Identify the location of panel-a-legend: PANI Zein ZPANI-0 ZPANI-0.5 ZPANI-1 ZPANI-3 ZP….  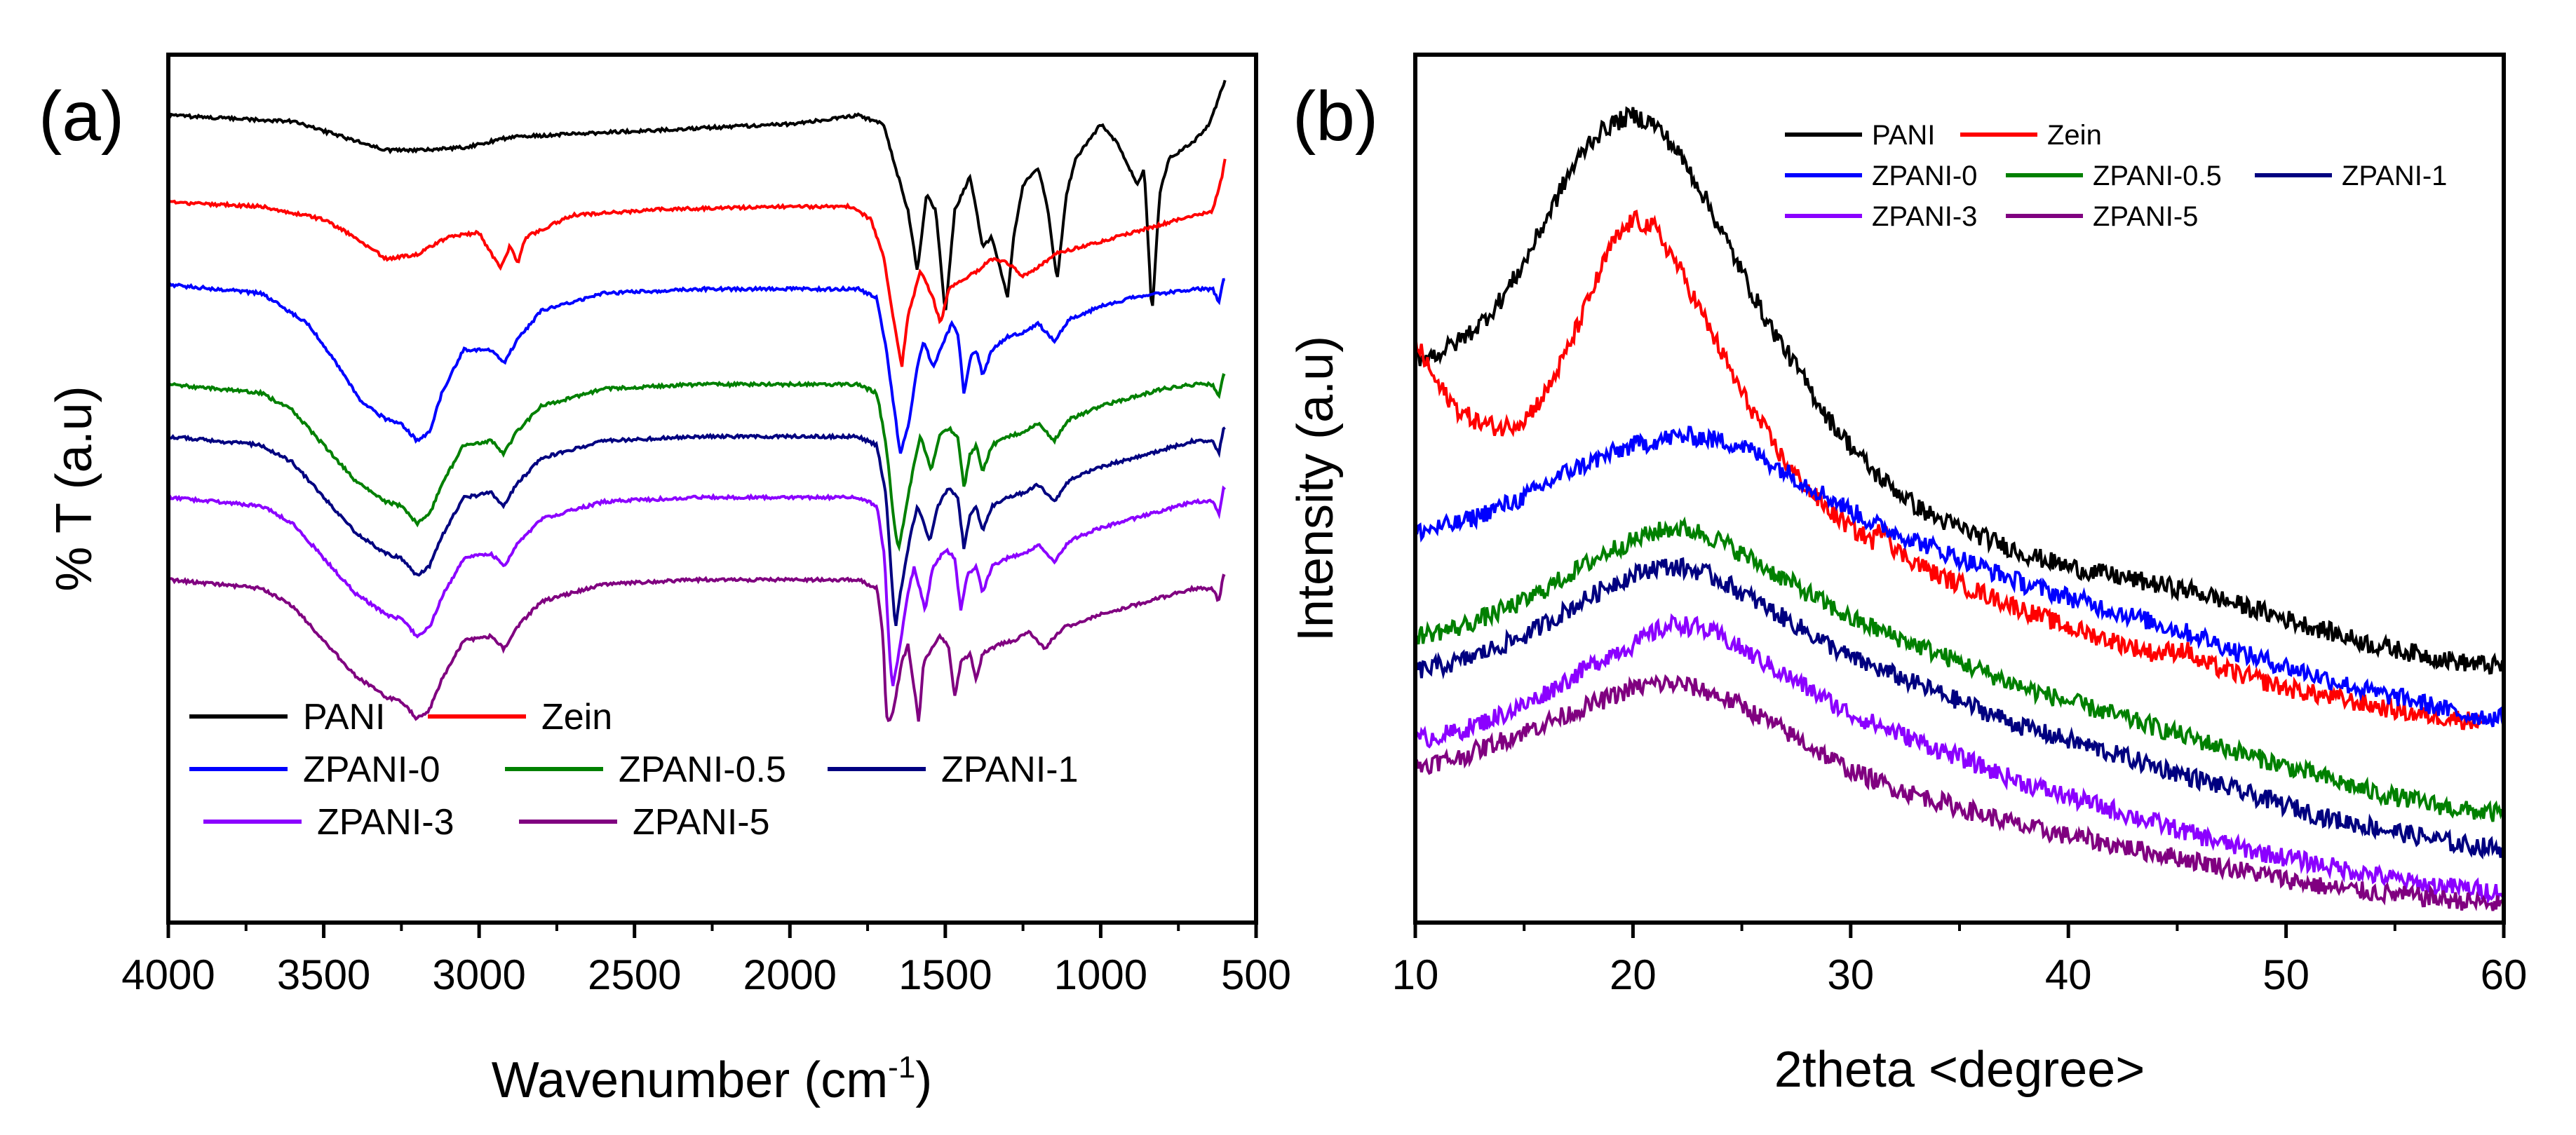
(634, 770).